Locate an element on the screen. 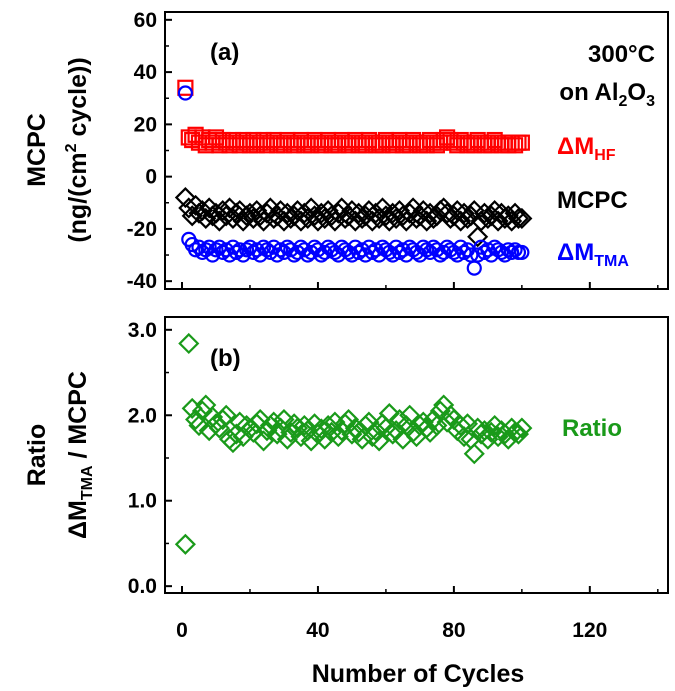  legend-dm-hf: ΔMHF is located at coordinates (586, 148).